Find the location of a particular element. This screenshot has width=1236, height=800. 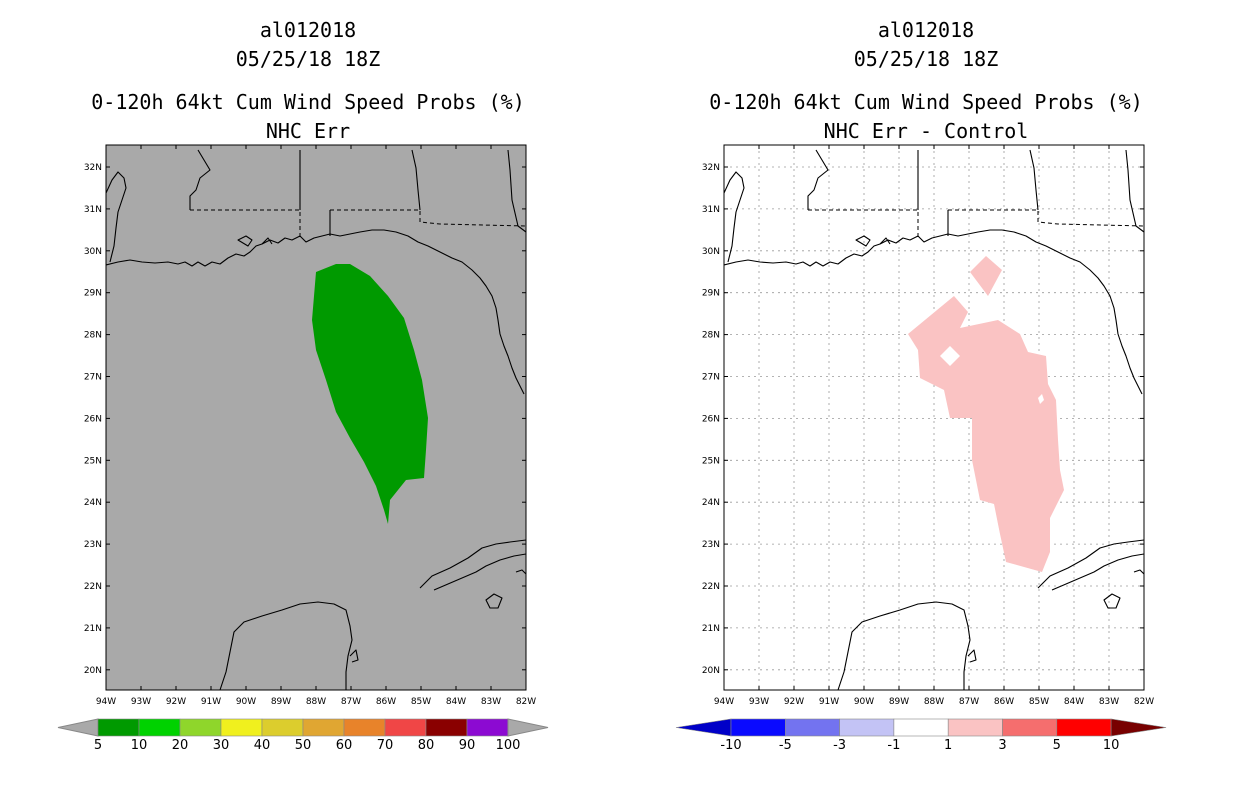

probability-area is located at coordinates (370, 394).